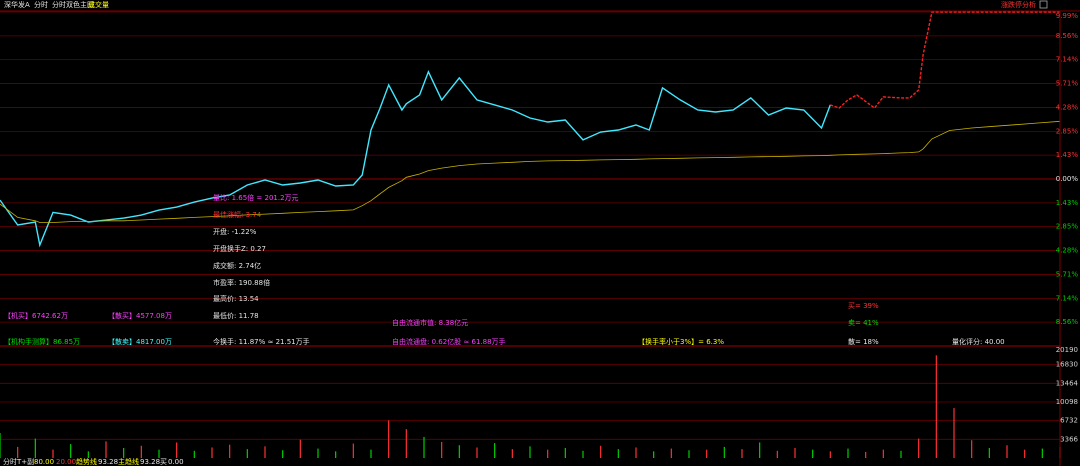  I want to click on stock-name: 深华发A, so click(17, 4).